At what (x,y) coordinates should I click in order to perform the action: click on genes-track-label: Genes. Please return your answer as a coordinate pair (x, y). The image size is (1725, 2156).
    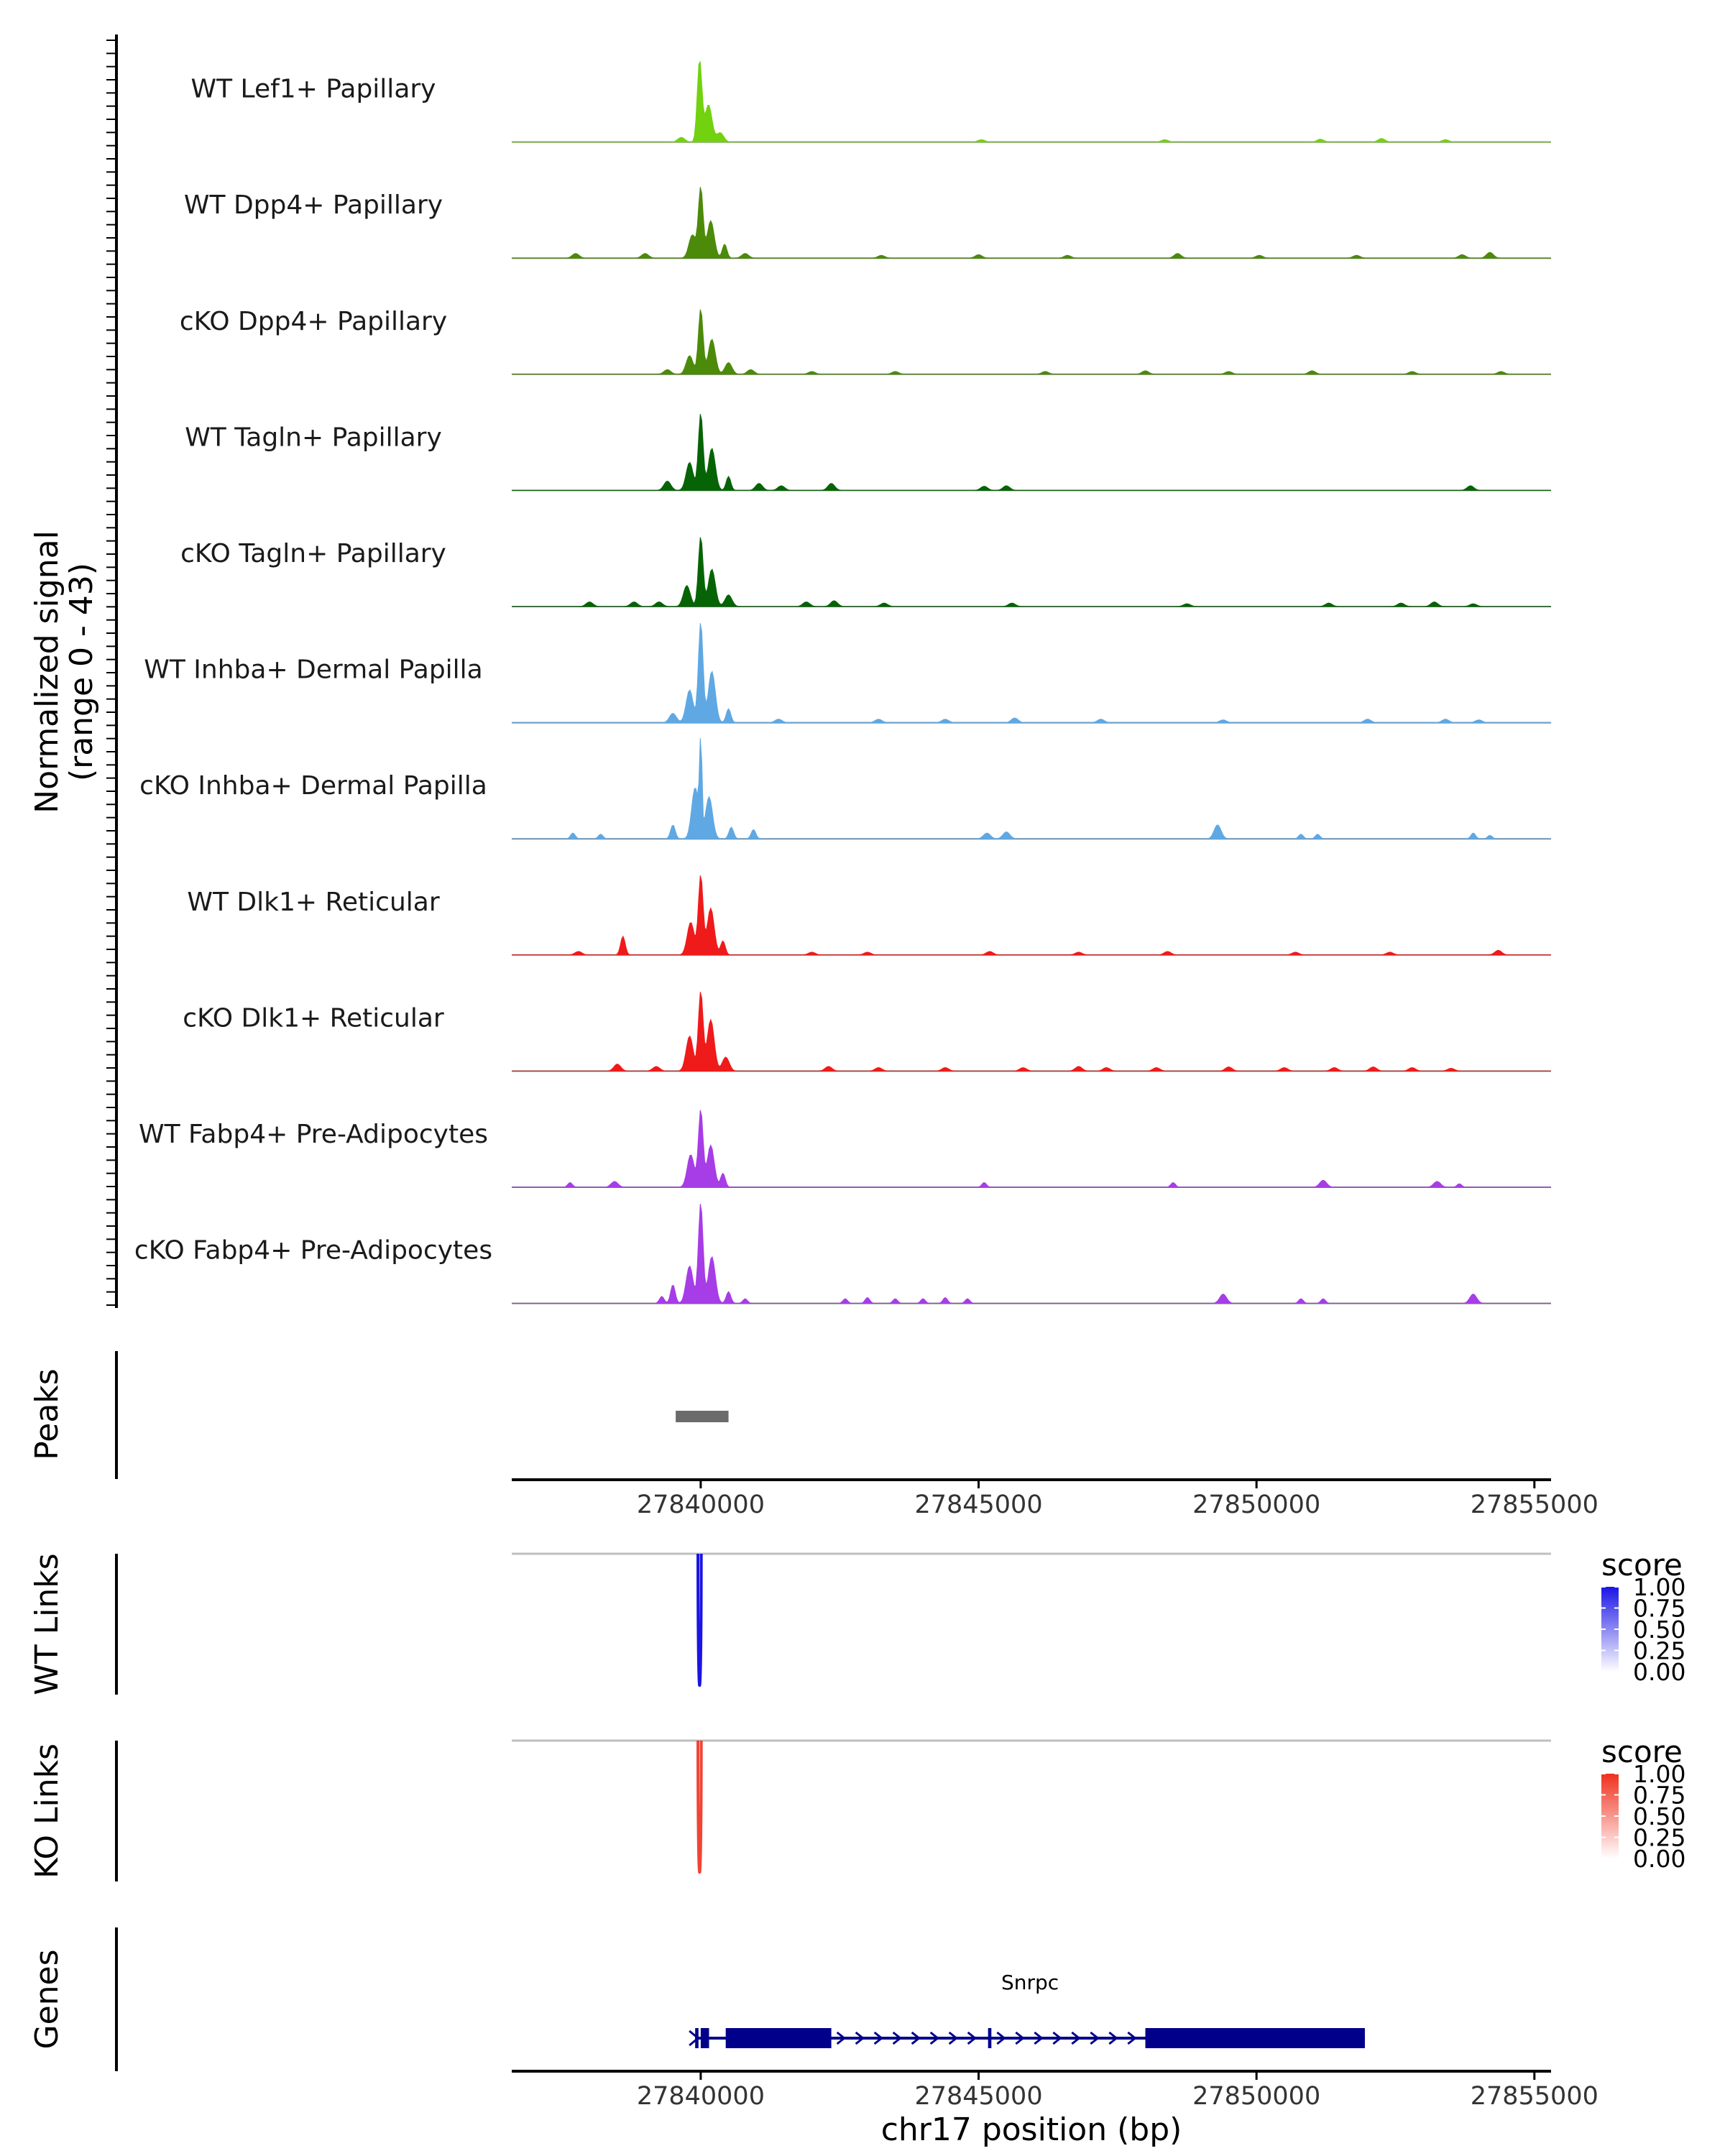
    Looking at the image, I should click on (47, 1999).